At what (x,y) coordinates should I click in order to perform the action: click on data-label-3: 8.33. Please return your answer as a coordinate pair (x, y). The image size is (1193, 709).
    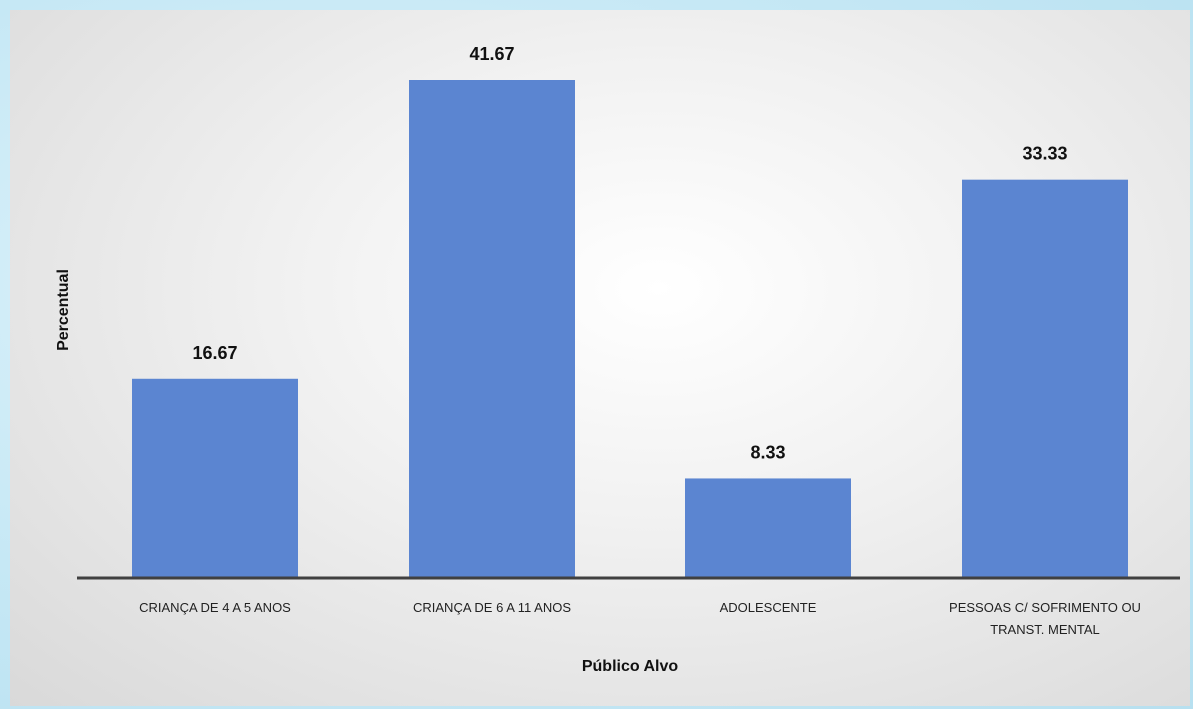
    Looking at the image, I should click on (767, 452).